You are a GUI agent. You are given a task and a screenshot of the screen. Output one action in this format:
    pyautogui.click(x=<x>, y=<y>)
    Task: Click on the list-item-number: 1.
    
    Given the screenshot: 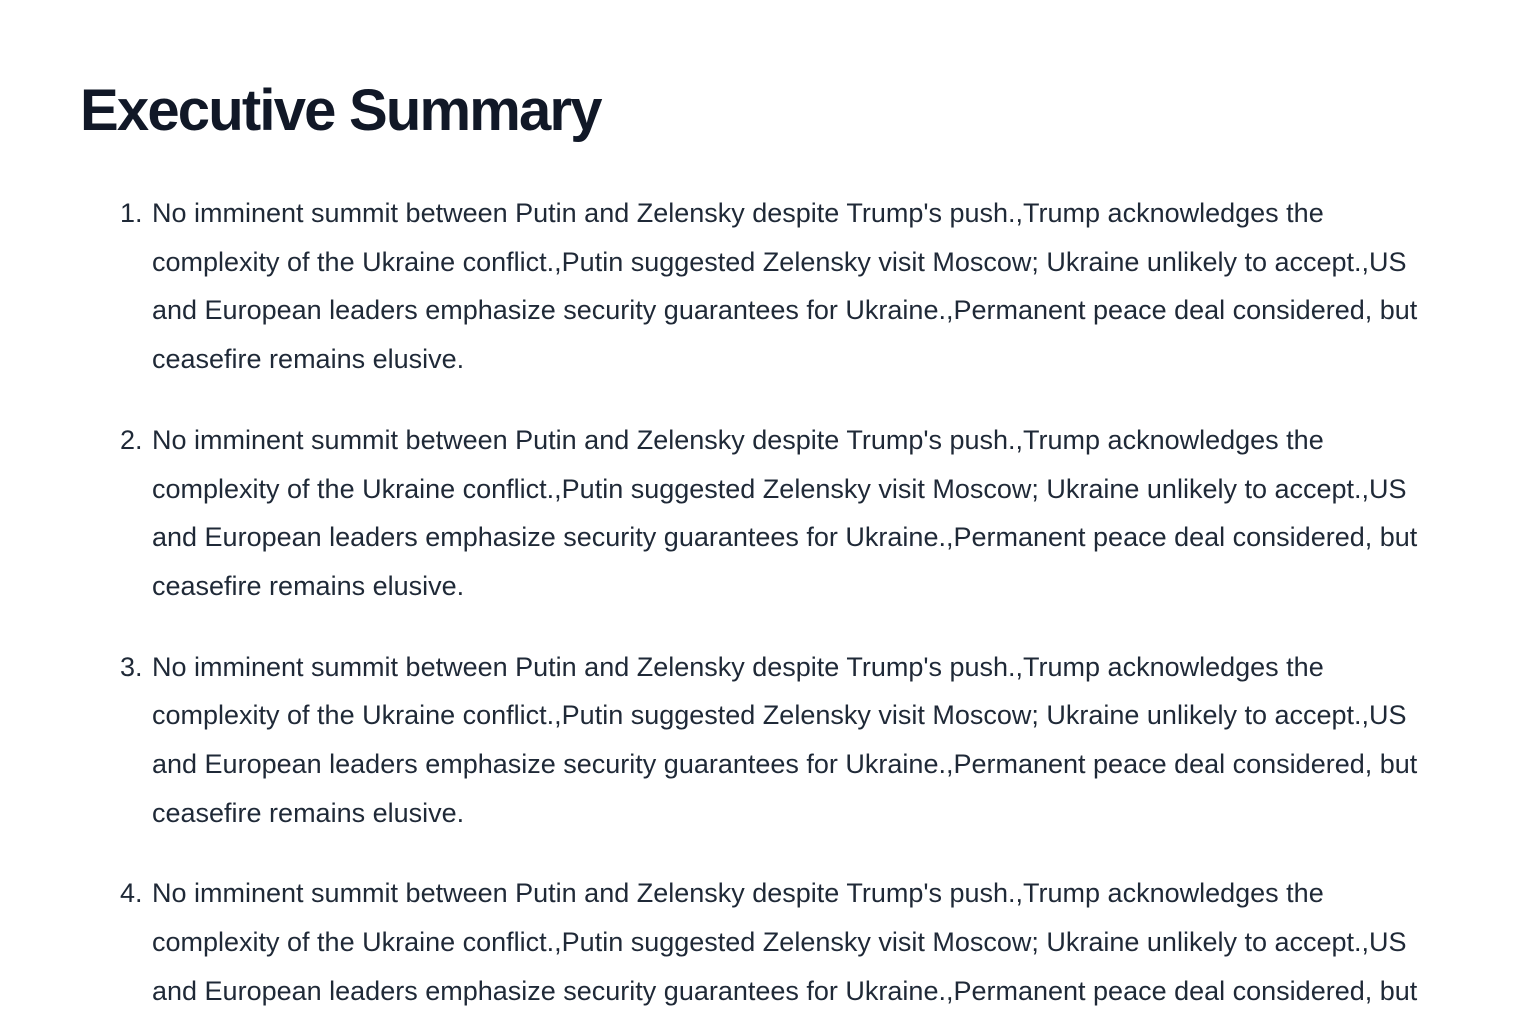 What is the action you would take?
    pyautogui.click(x=131, y=213)
    